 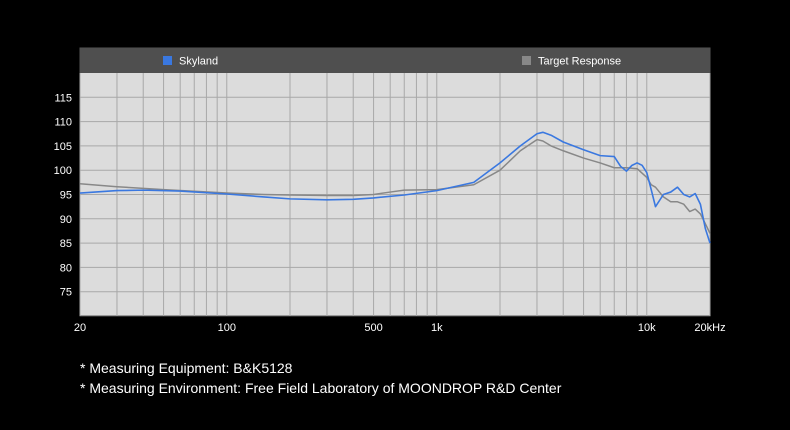 What do you see at coordinates (198, 62) in the screenshot?
I see `legend-label-skyland: Skyland` at bounding box center [198, 62].